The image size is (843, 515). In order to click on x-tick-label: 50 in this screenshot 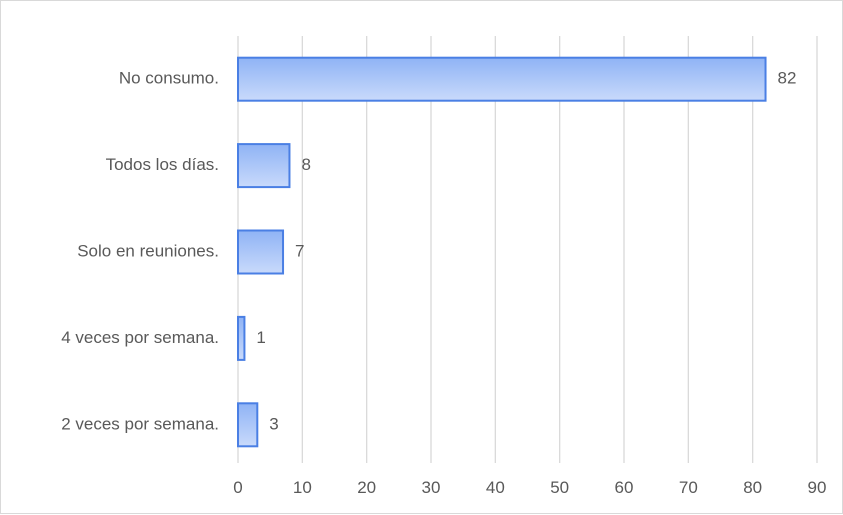, I will do `click(559, 487)`.